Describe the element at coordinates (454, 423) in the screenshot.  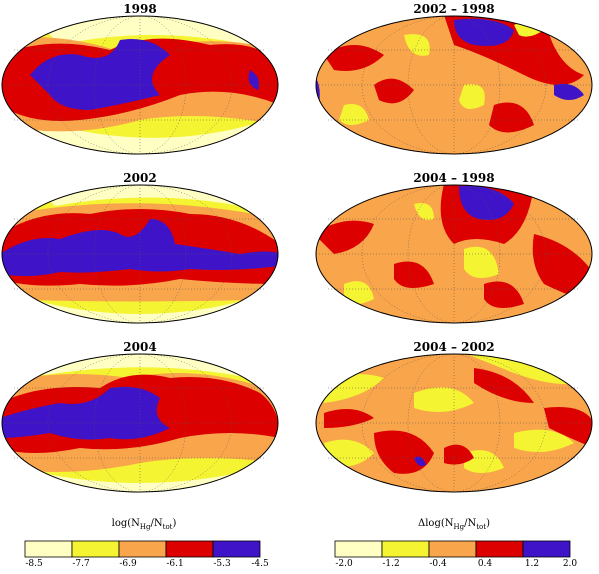
I see `map-2004-2002` at that location.